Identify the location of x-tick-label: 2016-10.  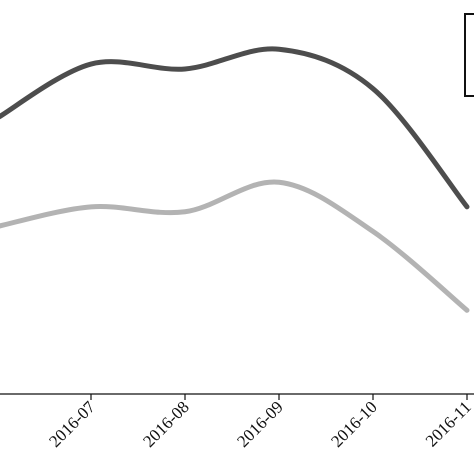
(354, 424).